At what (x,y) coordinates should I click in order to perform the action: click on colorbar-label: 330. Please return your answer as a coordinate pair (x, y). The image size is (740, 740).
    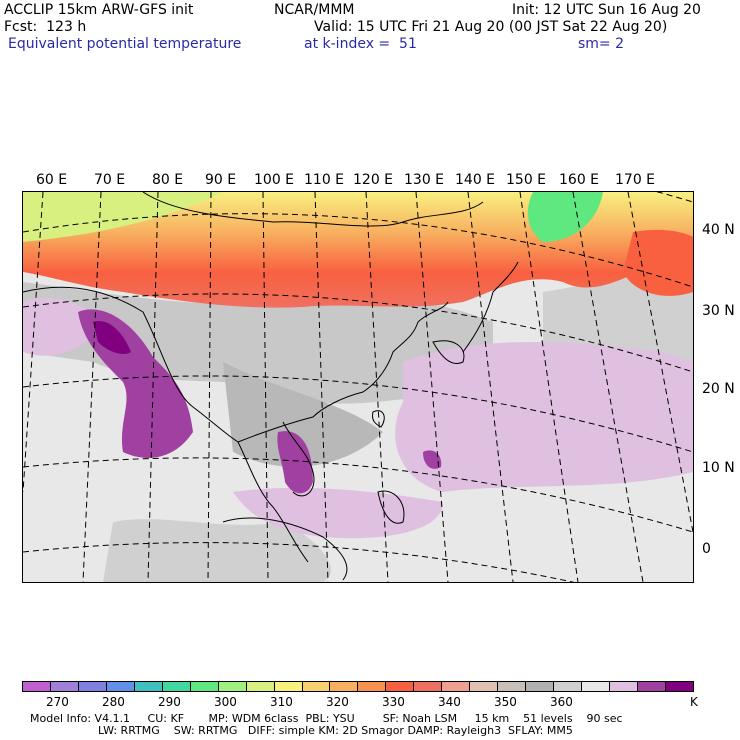
    Looking at the image, I should click on (393, 702).